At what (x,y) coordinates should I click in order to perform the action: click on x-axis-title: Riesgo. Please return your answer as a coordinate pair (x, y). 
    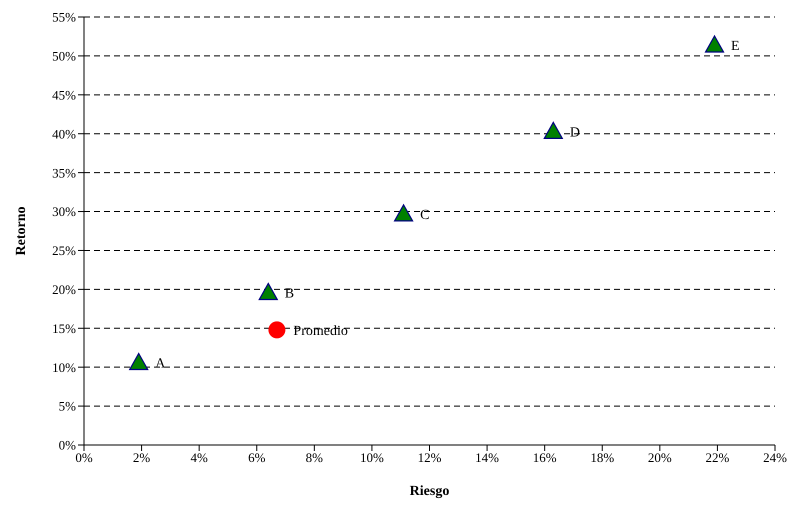
    Looking at the image, I should click on (430, 491).